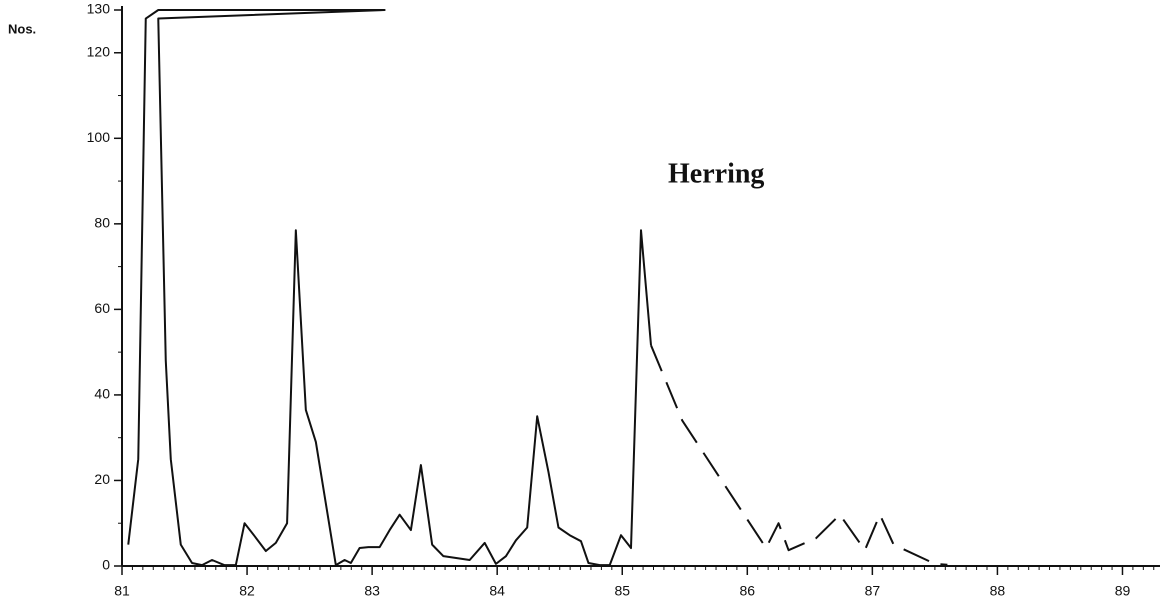 This screenshot has height=612, width=1168. What do you see at coordinates (99, 51) in the screenshot?
I see `y-tick-label: 120` at bounding box center [99, 51].